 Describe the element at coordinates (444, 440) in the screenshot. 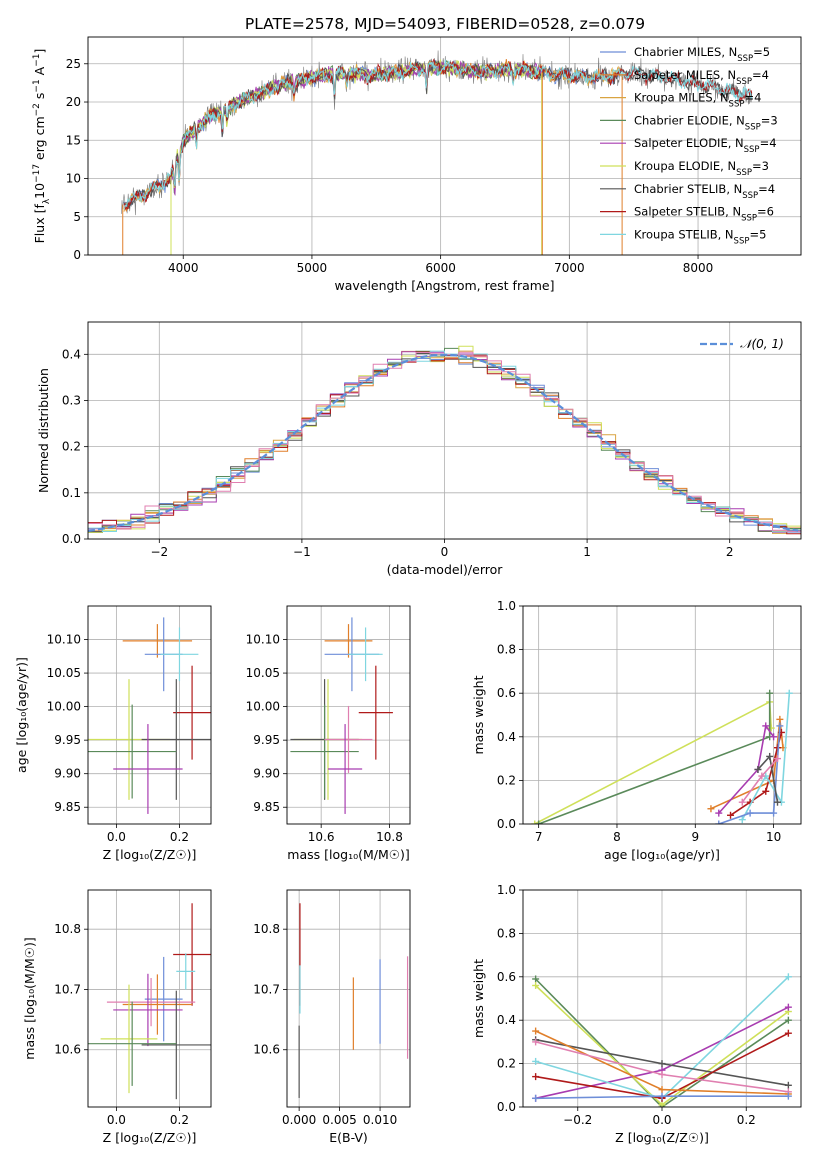

I see `residual_histogram-plot` at that location.